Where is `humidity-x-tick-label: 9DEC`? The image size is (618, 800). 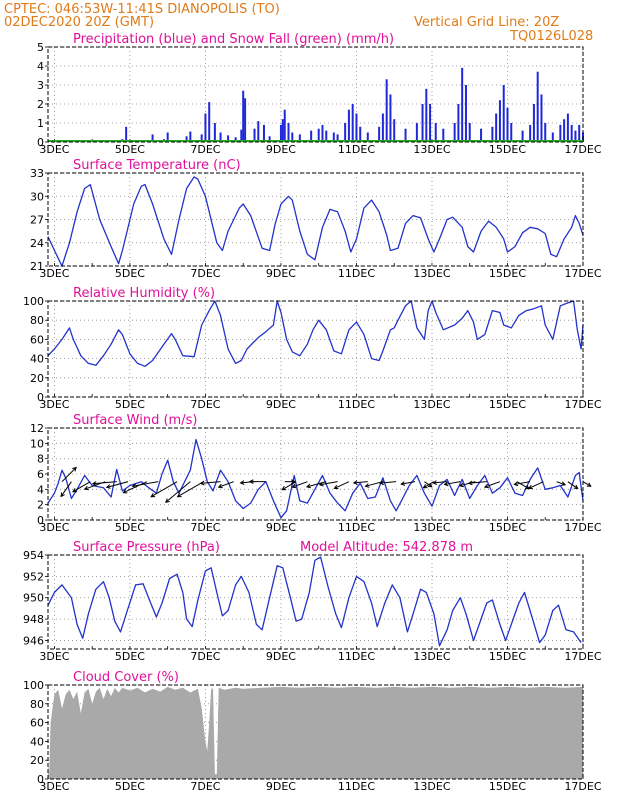 humidity-x-tick-label: 9DEC is located at coordinates (281, 404).